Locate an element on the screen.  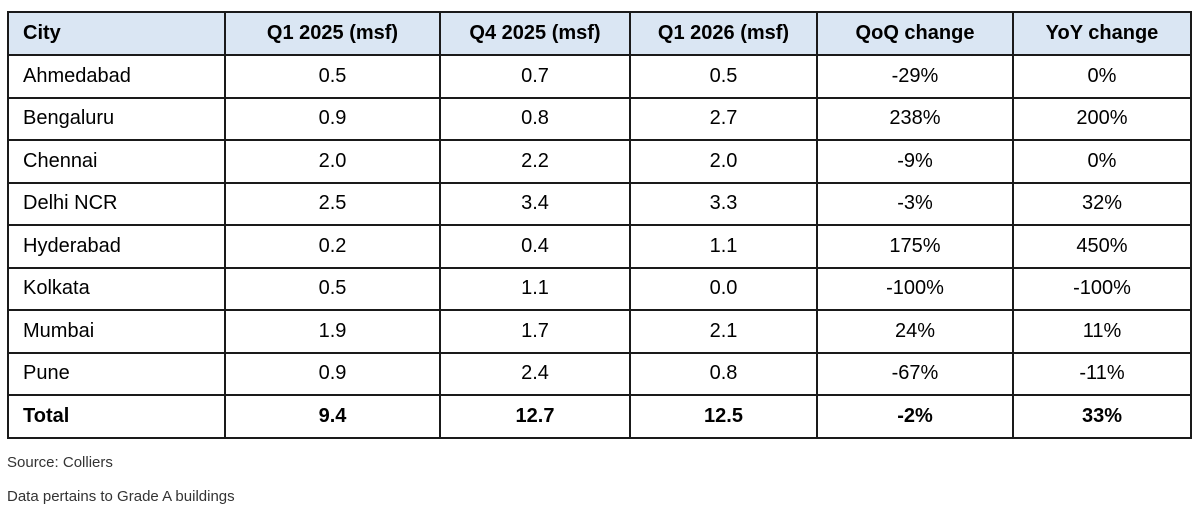
cell-city: Delhi NCR is located at coordinates (116, 203).